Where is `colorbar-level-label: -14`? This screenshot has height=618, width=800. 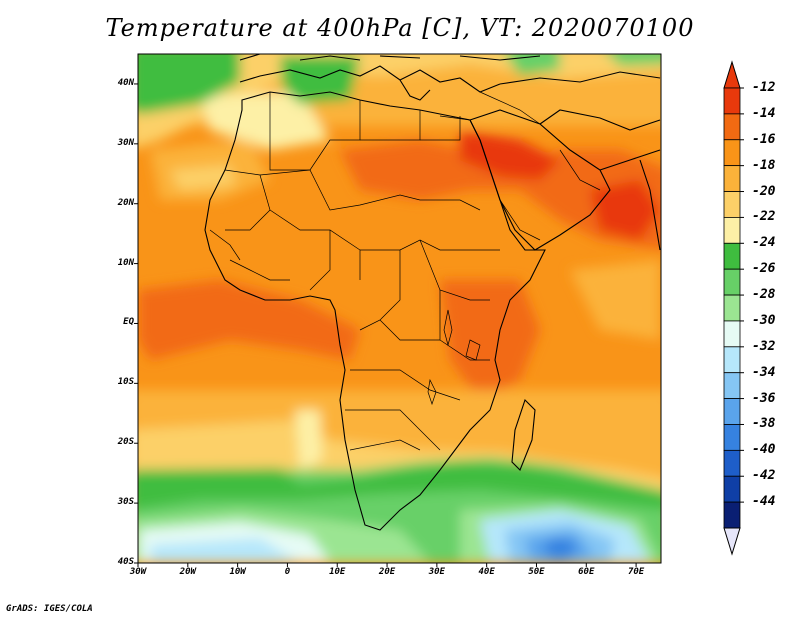 colorbar-level-label: -14 is located at coordinates (764, 113).